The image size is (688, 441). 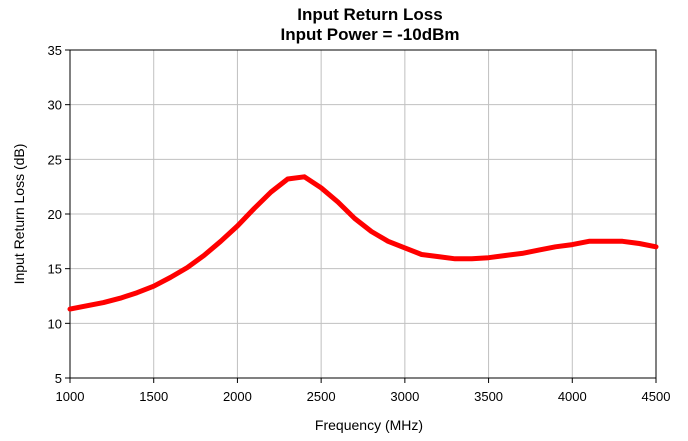 What do you see at coordinates (488, 396) in the screenshot?
I see `x-tick-label: 3500` at bounding box center [488, 396].